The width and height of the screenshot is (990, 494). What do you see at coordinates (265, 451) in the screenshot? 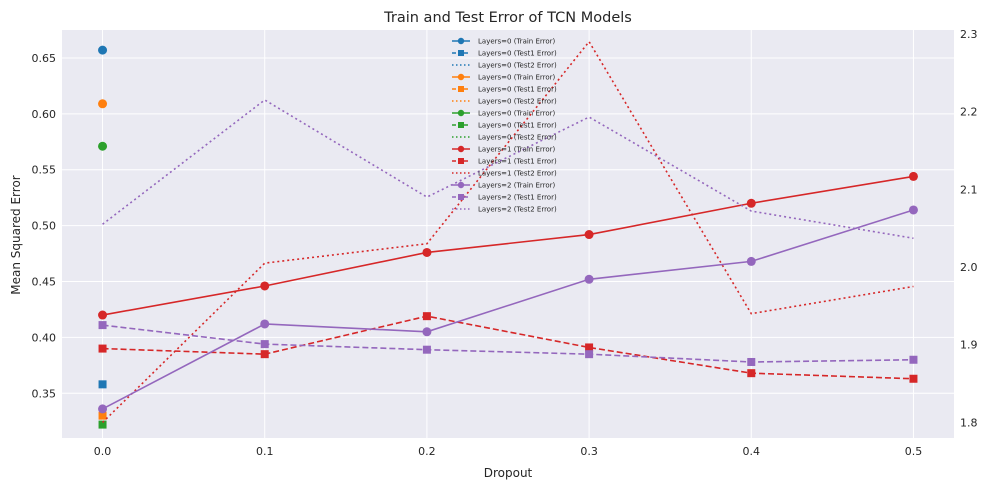
I see `x-tick-label: 0.1` at bounding box center [265, 451].